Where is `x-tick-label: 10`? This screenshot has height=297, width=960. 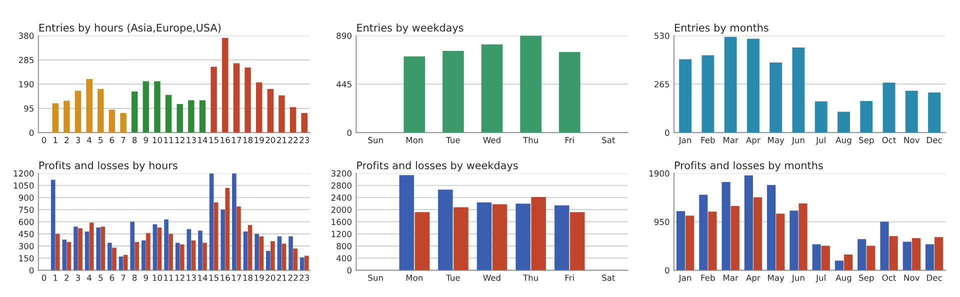 x-tick-label: 10 is located at coordinates (157, 277).